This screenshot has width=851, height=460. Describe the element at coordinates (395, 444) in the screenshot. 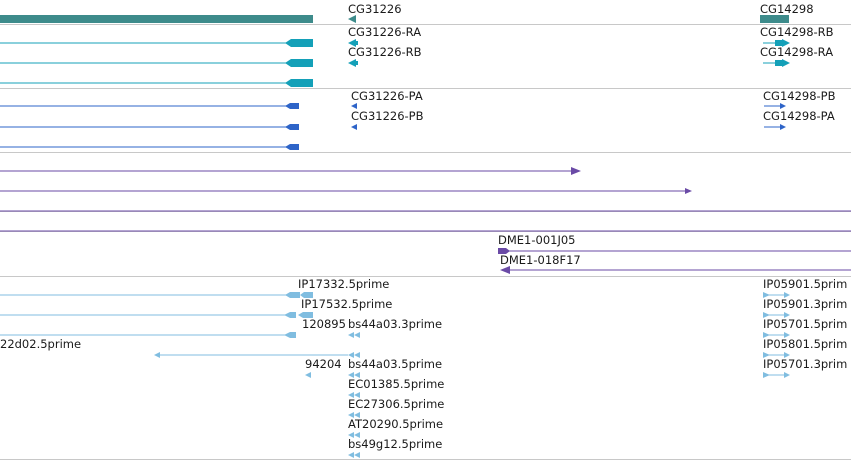

I see `feature-label: bs49g12.5prime` at that location.